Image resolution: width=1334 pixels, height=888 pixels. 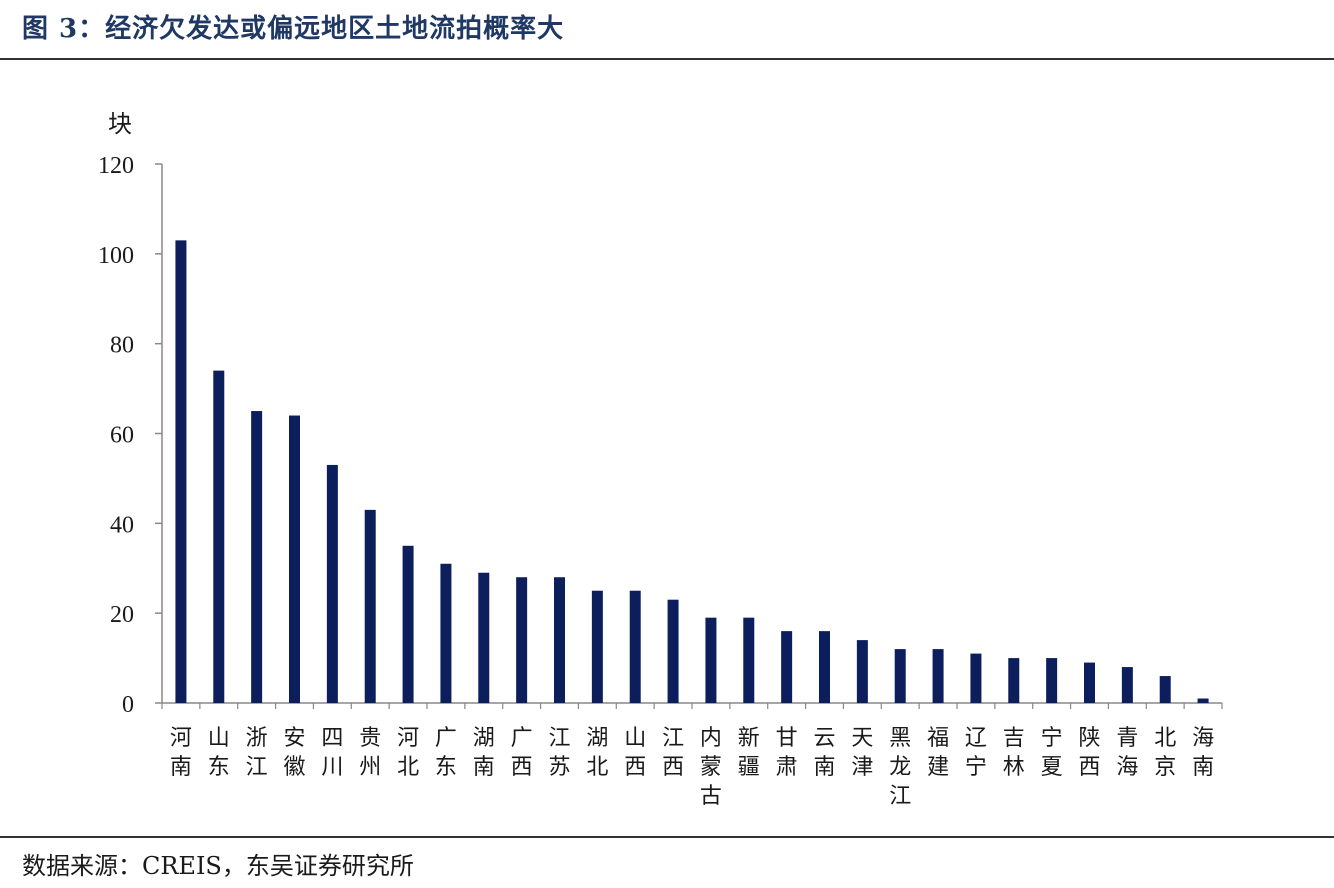 I want to click on bar-江苏, so click(x=559, y=640).